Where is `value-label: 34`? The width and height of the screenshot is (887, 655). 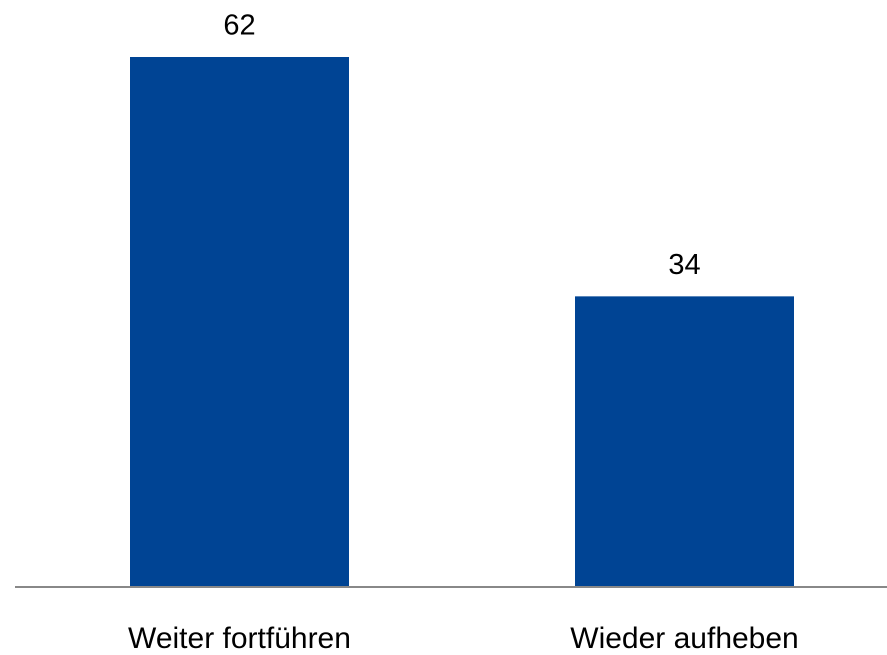 value-label: 34 is located at coordinates (684, 265).